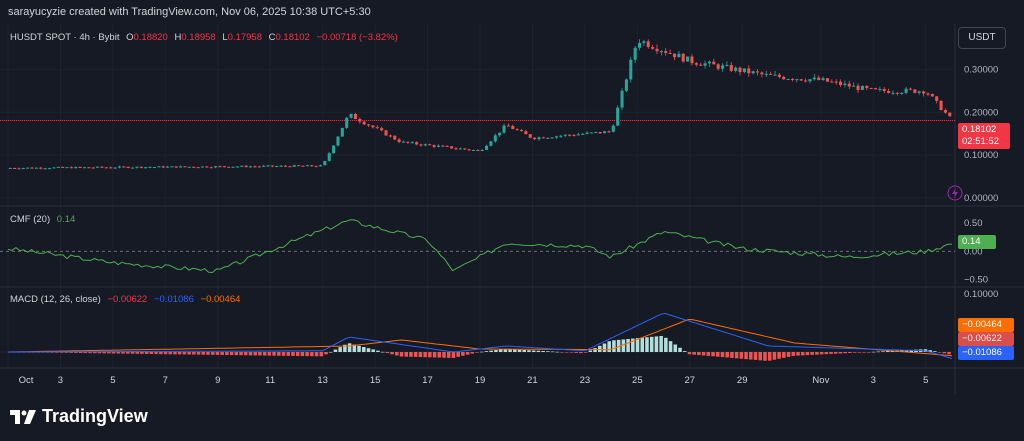 This screenshot has height=441, width=1024. Describe the element at coordinates (982, 38) in the screenshot. I see `currency-button: USDT` at that location.